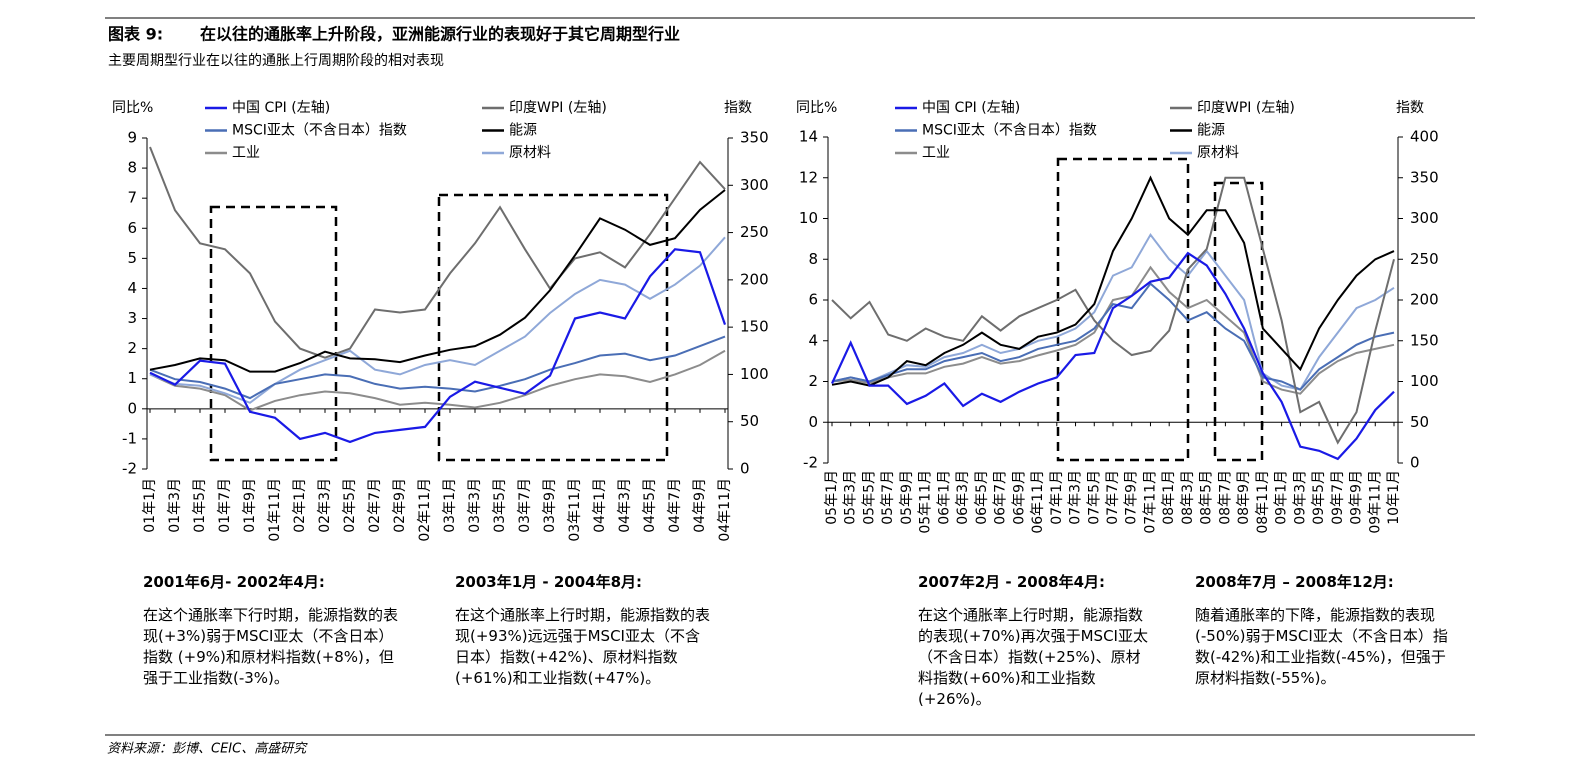 This screenshot has width=1584, height=784. I want to click on x-tick-label: 08年3月, so click(1188, 497).